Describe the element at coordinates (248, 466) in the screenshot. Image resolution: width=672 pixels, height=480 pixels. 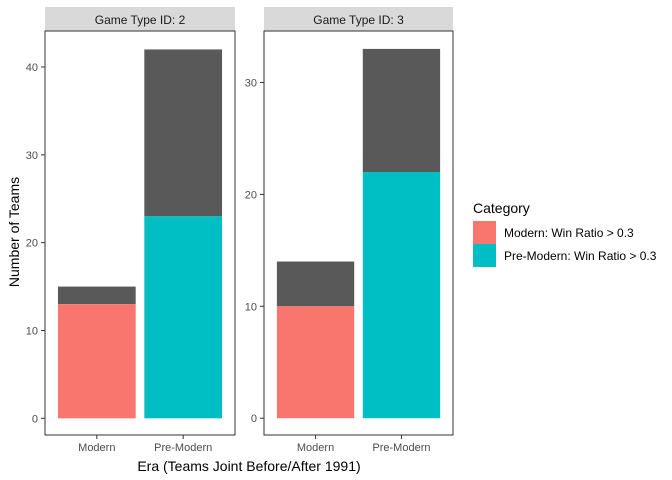
I see `x-axis-title: Era (Teams Joint Before/After 1991)` at that location.